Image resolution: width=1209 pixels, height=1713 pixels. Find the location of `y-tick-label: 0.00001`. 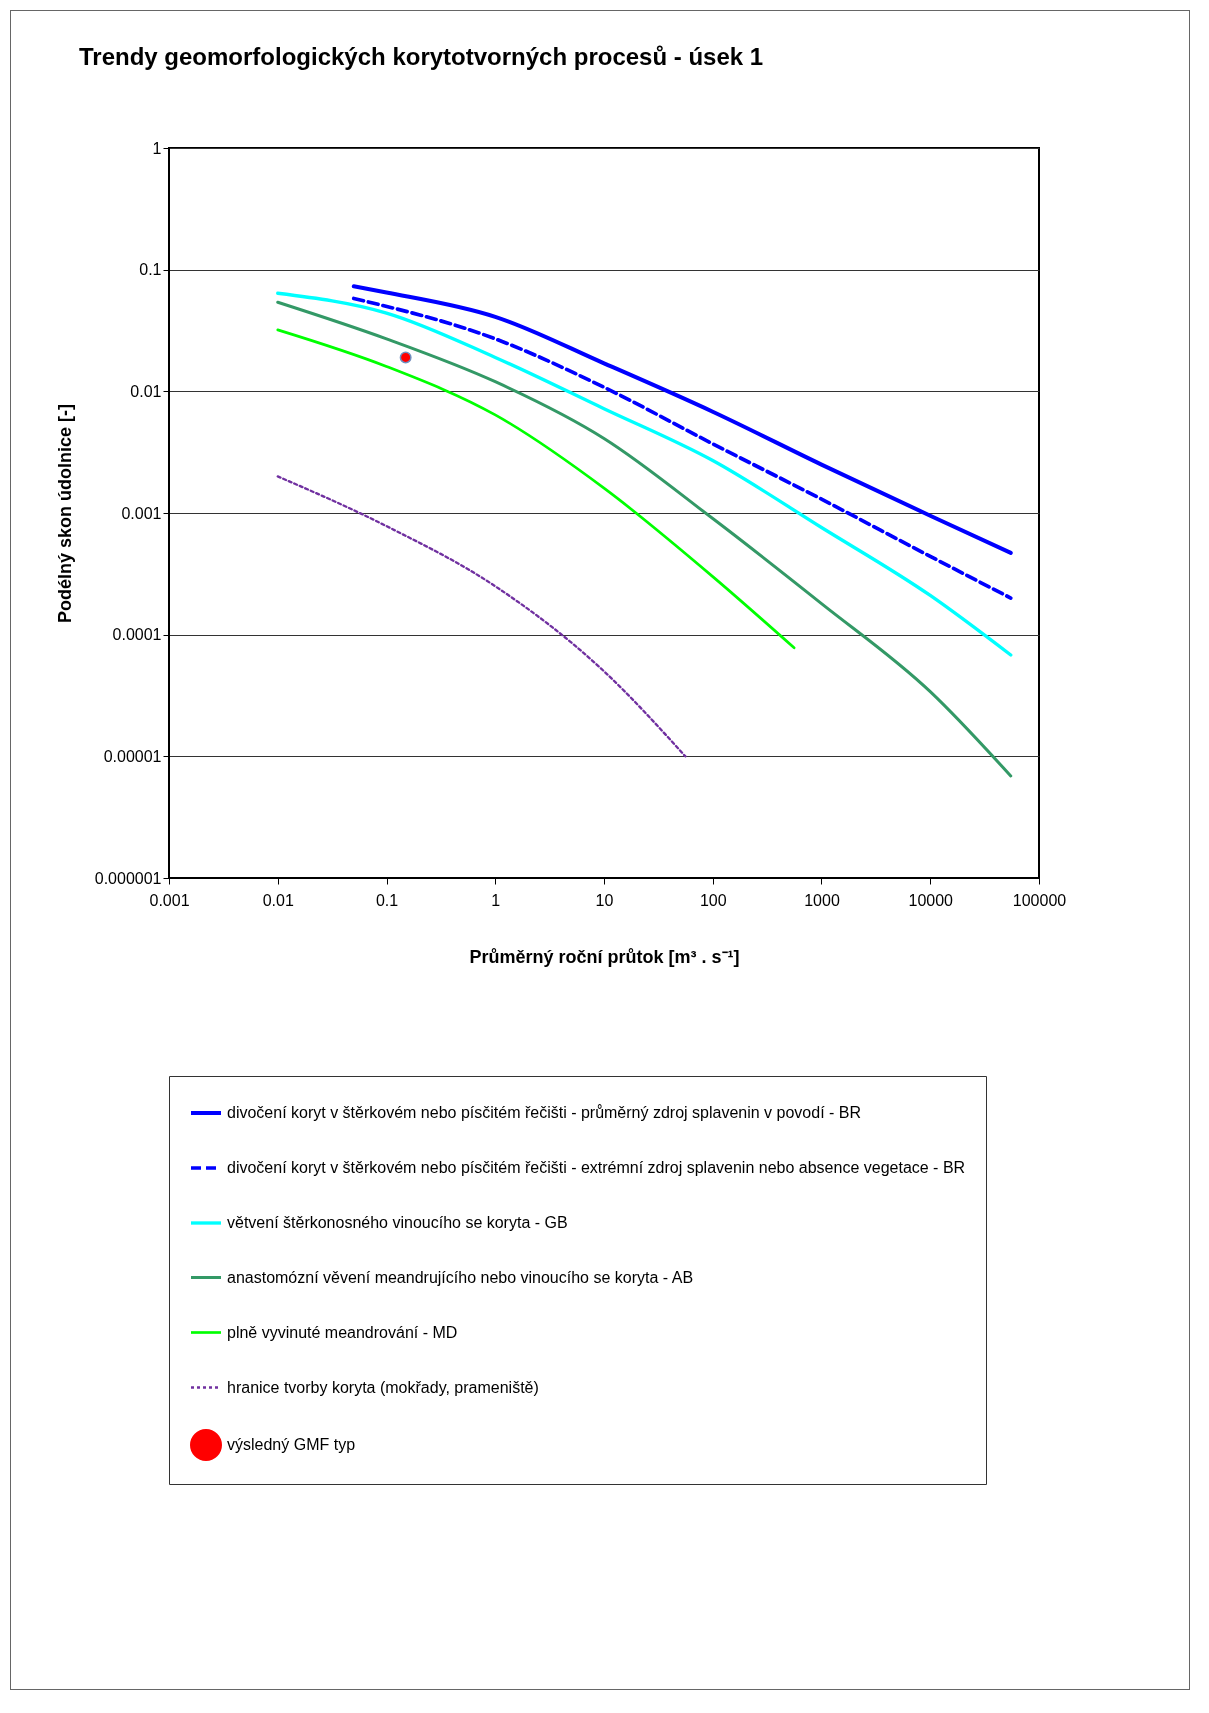

y-tick-label: 0.00001 is located at coordinates (132, 756).